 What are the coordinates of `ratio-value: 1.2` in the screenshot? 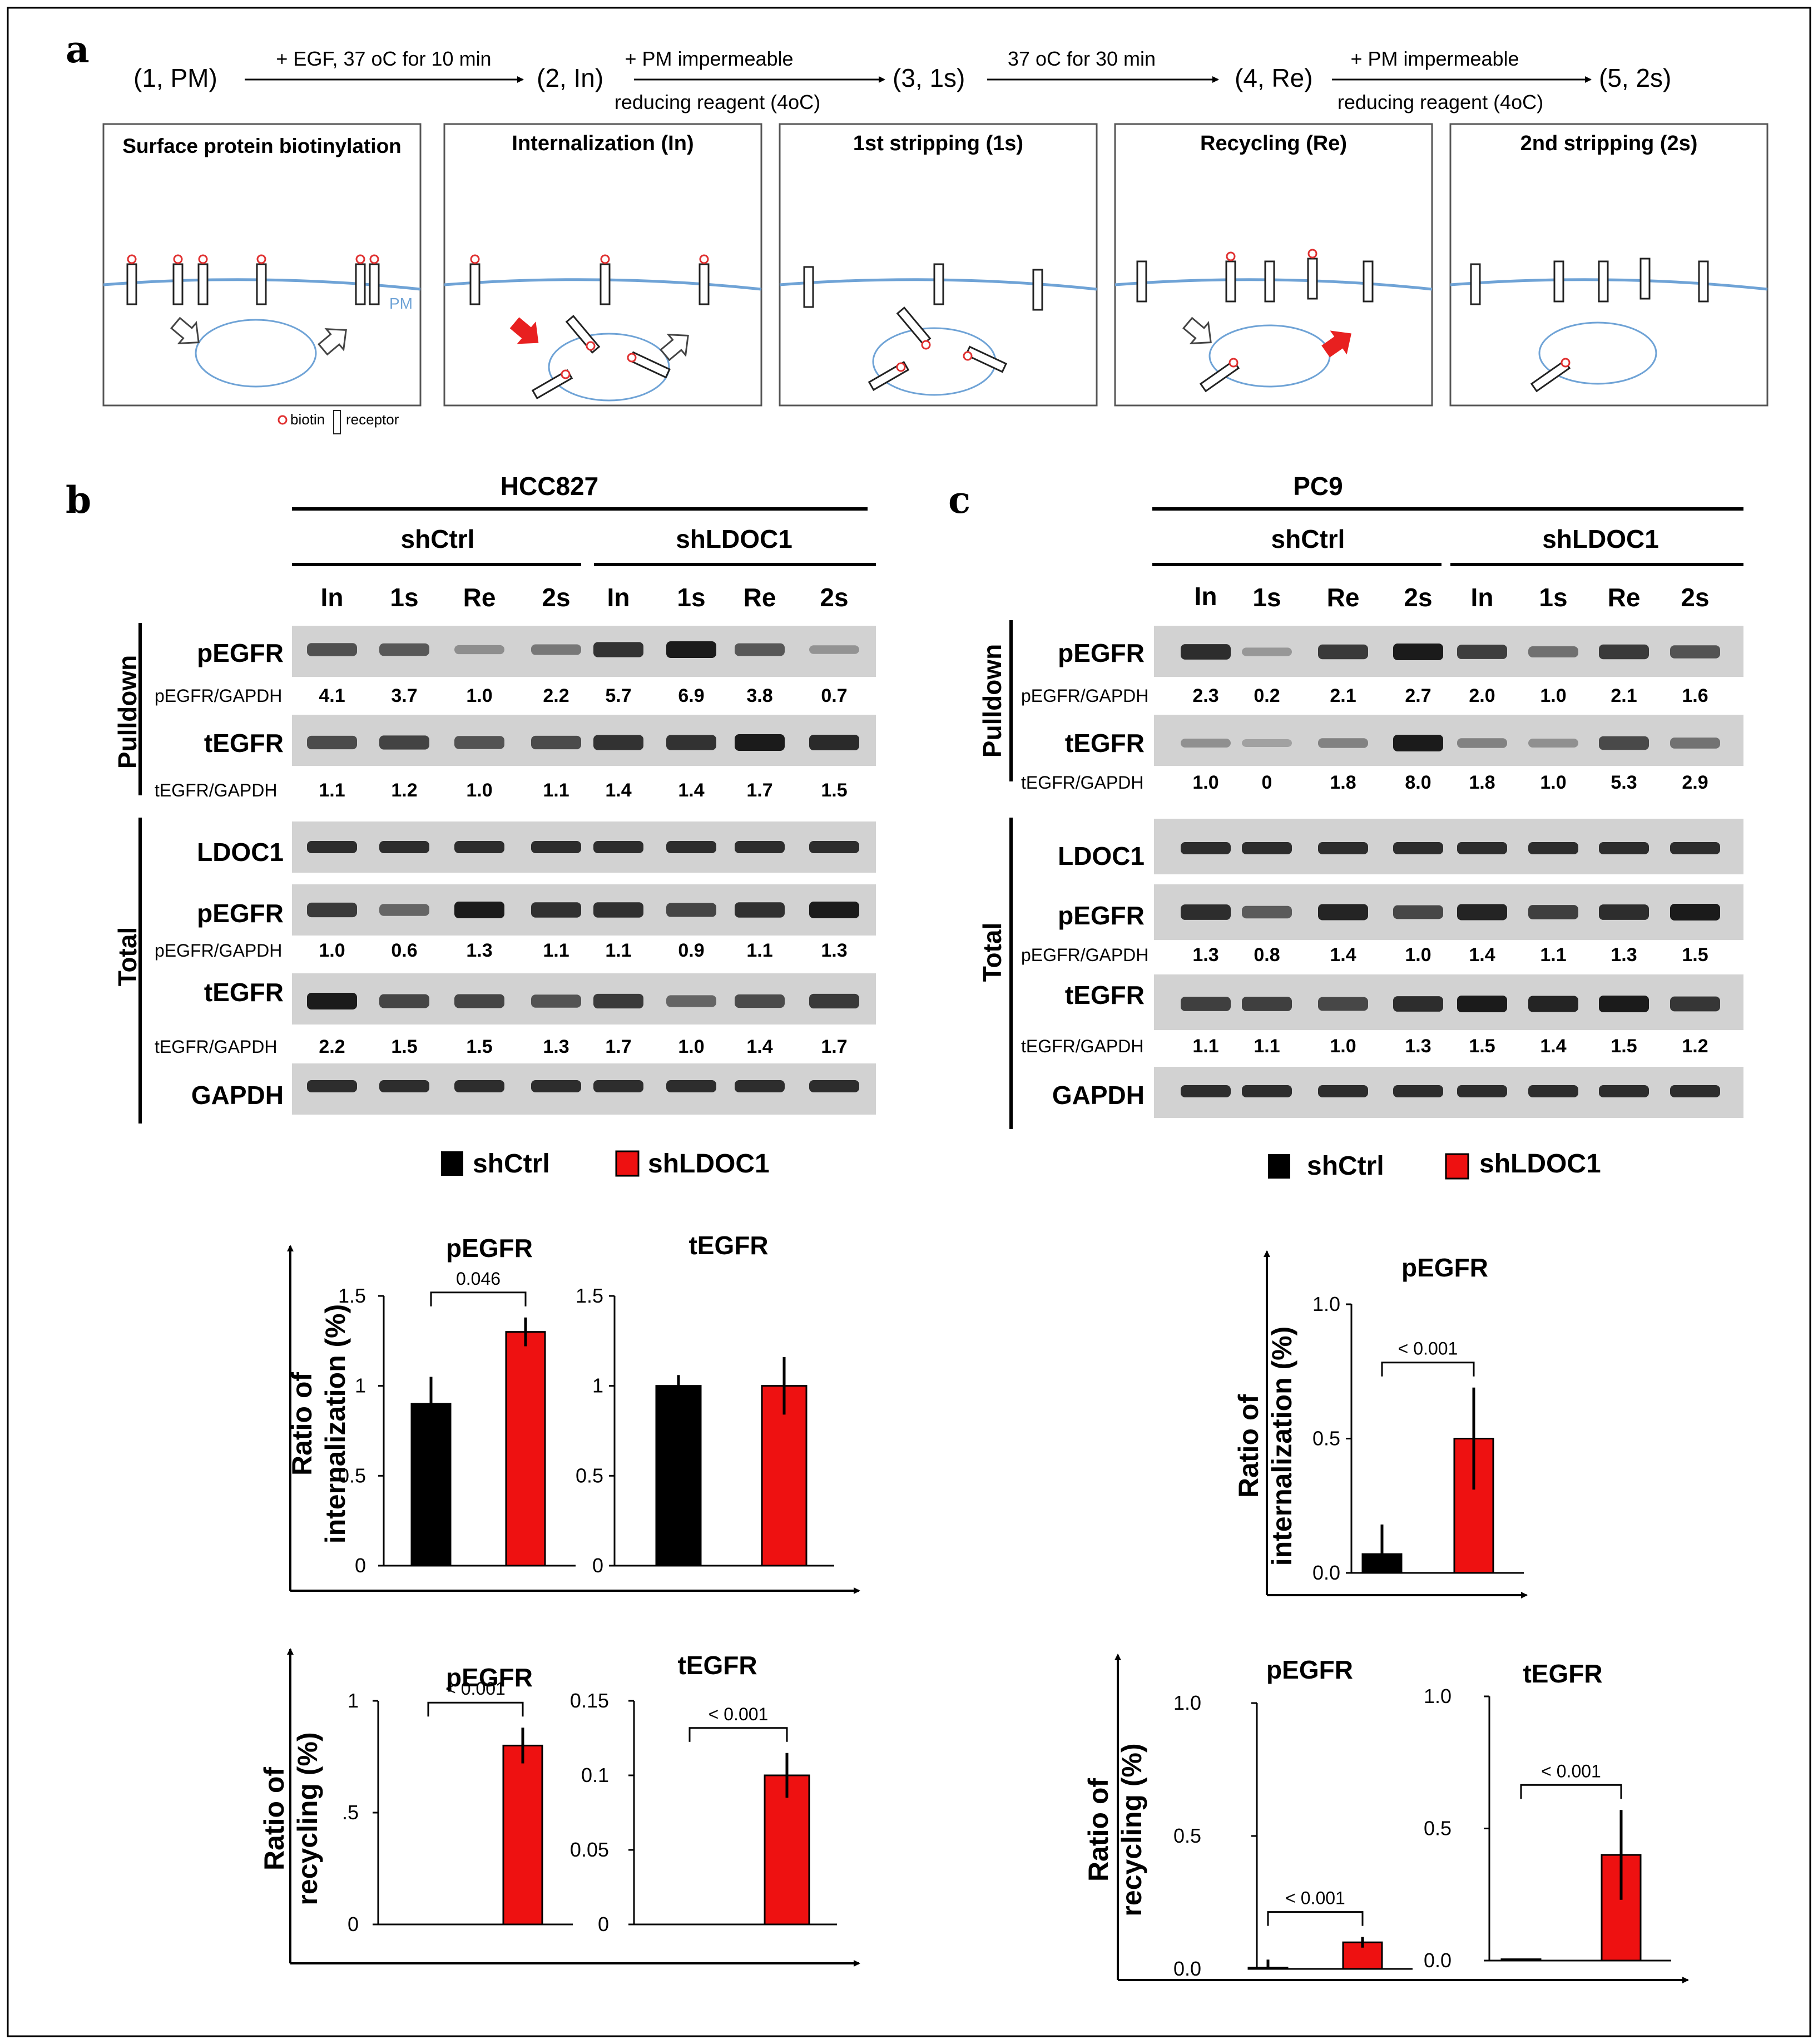 It's located at (404, 791).